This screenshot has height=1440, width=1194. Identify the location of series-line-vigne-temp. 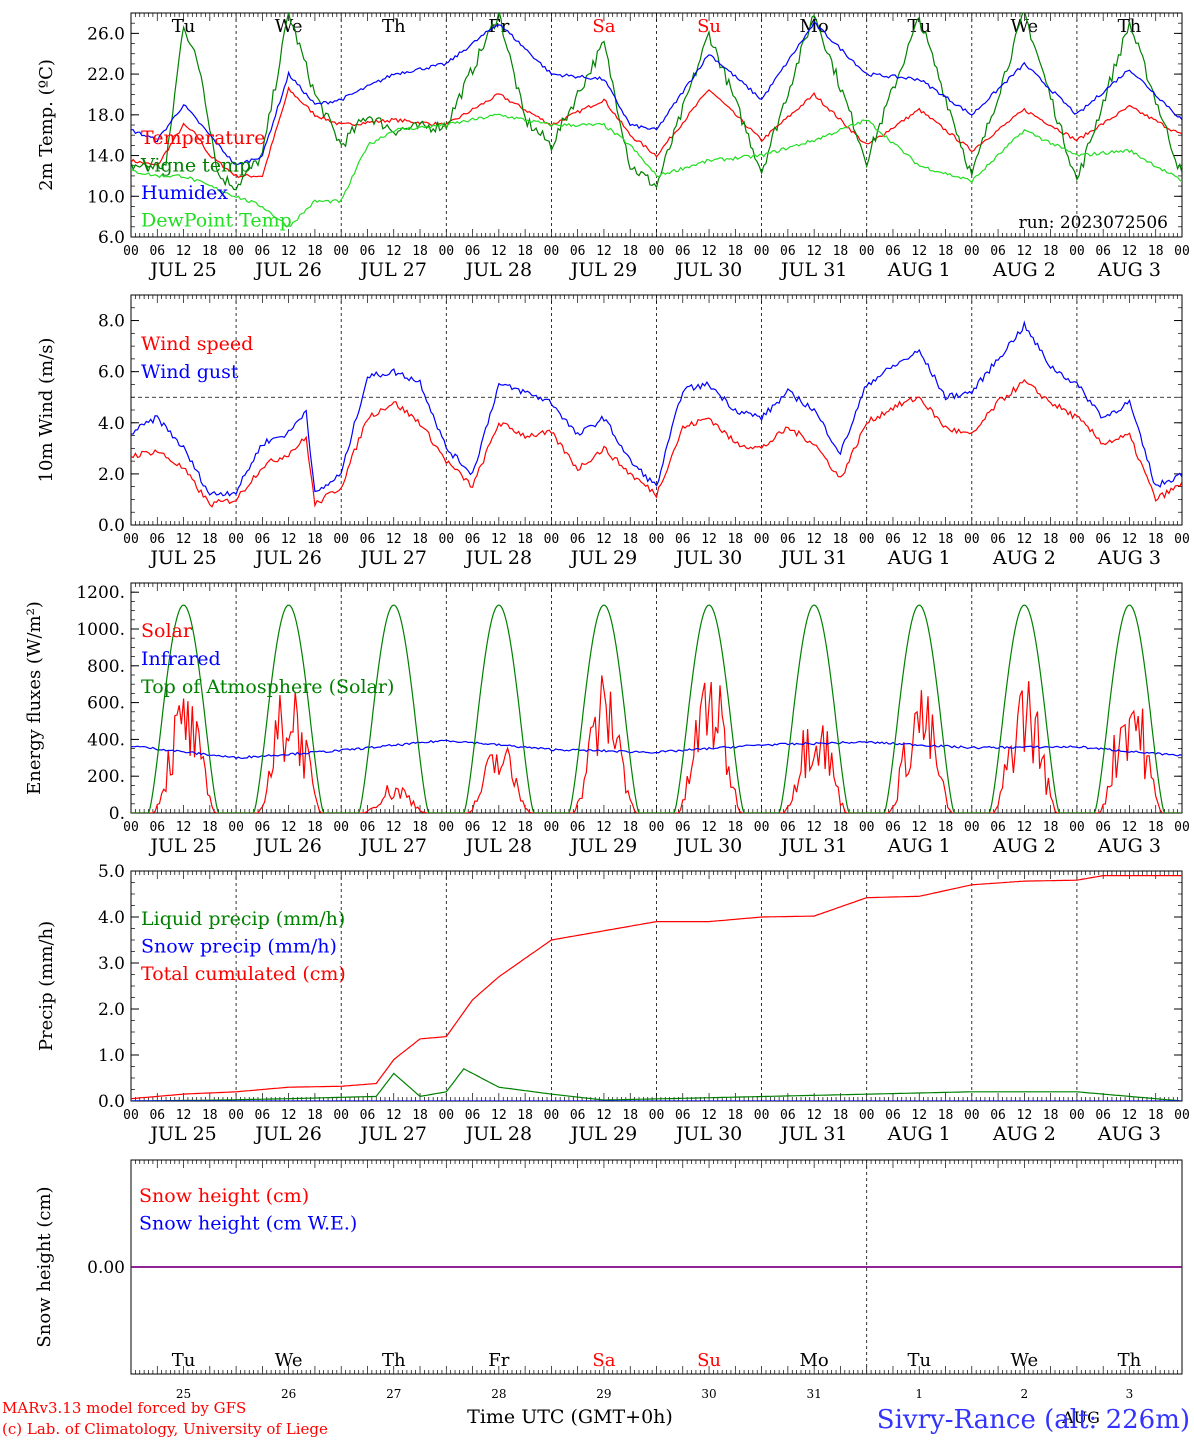
(656, 102).